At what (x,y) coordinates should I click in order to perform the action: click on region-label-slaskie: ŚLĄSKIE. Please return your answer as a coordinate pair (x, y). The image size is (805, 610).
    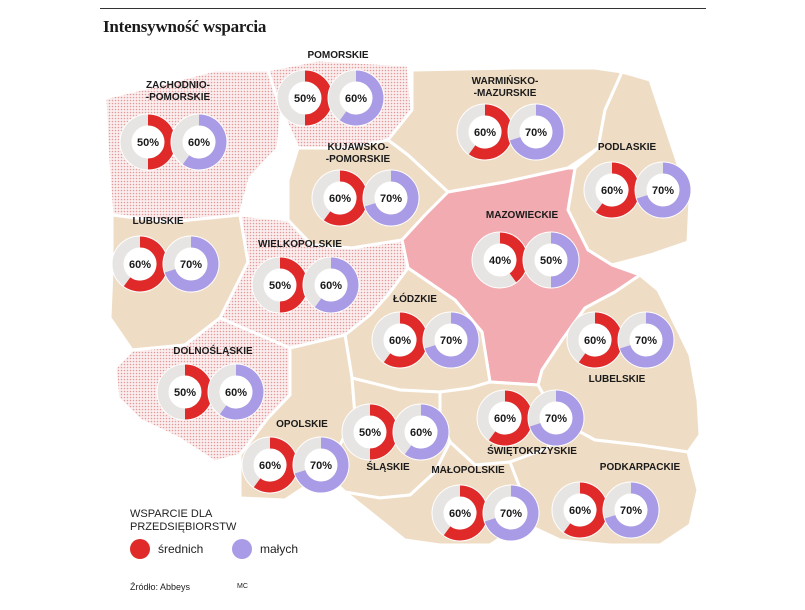
    Looking at the image, I should click on (388, 466).